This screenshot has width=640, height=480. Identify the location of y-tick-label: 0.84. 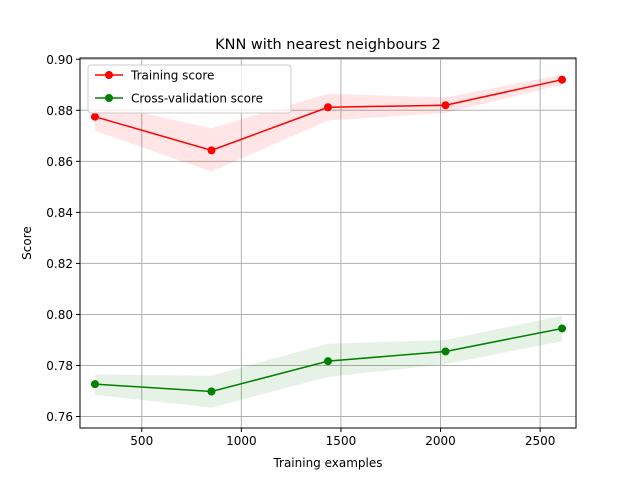
(59, 213).